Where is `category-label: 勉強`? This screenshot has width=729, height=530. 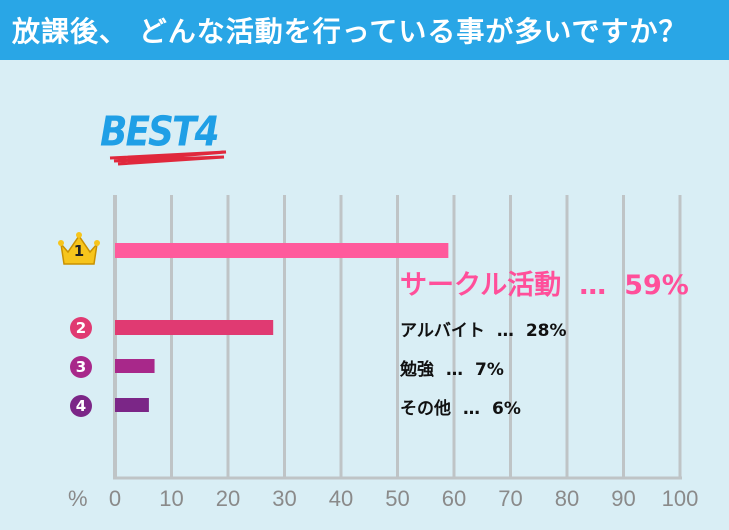
category-label: 勉強 is located at coordinates (417, 370).